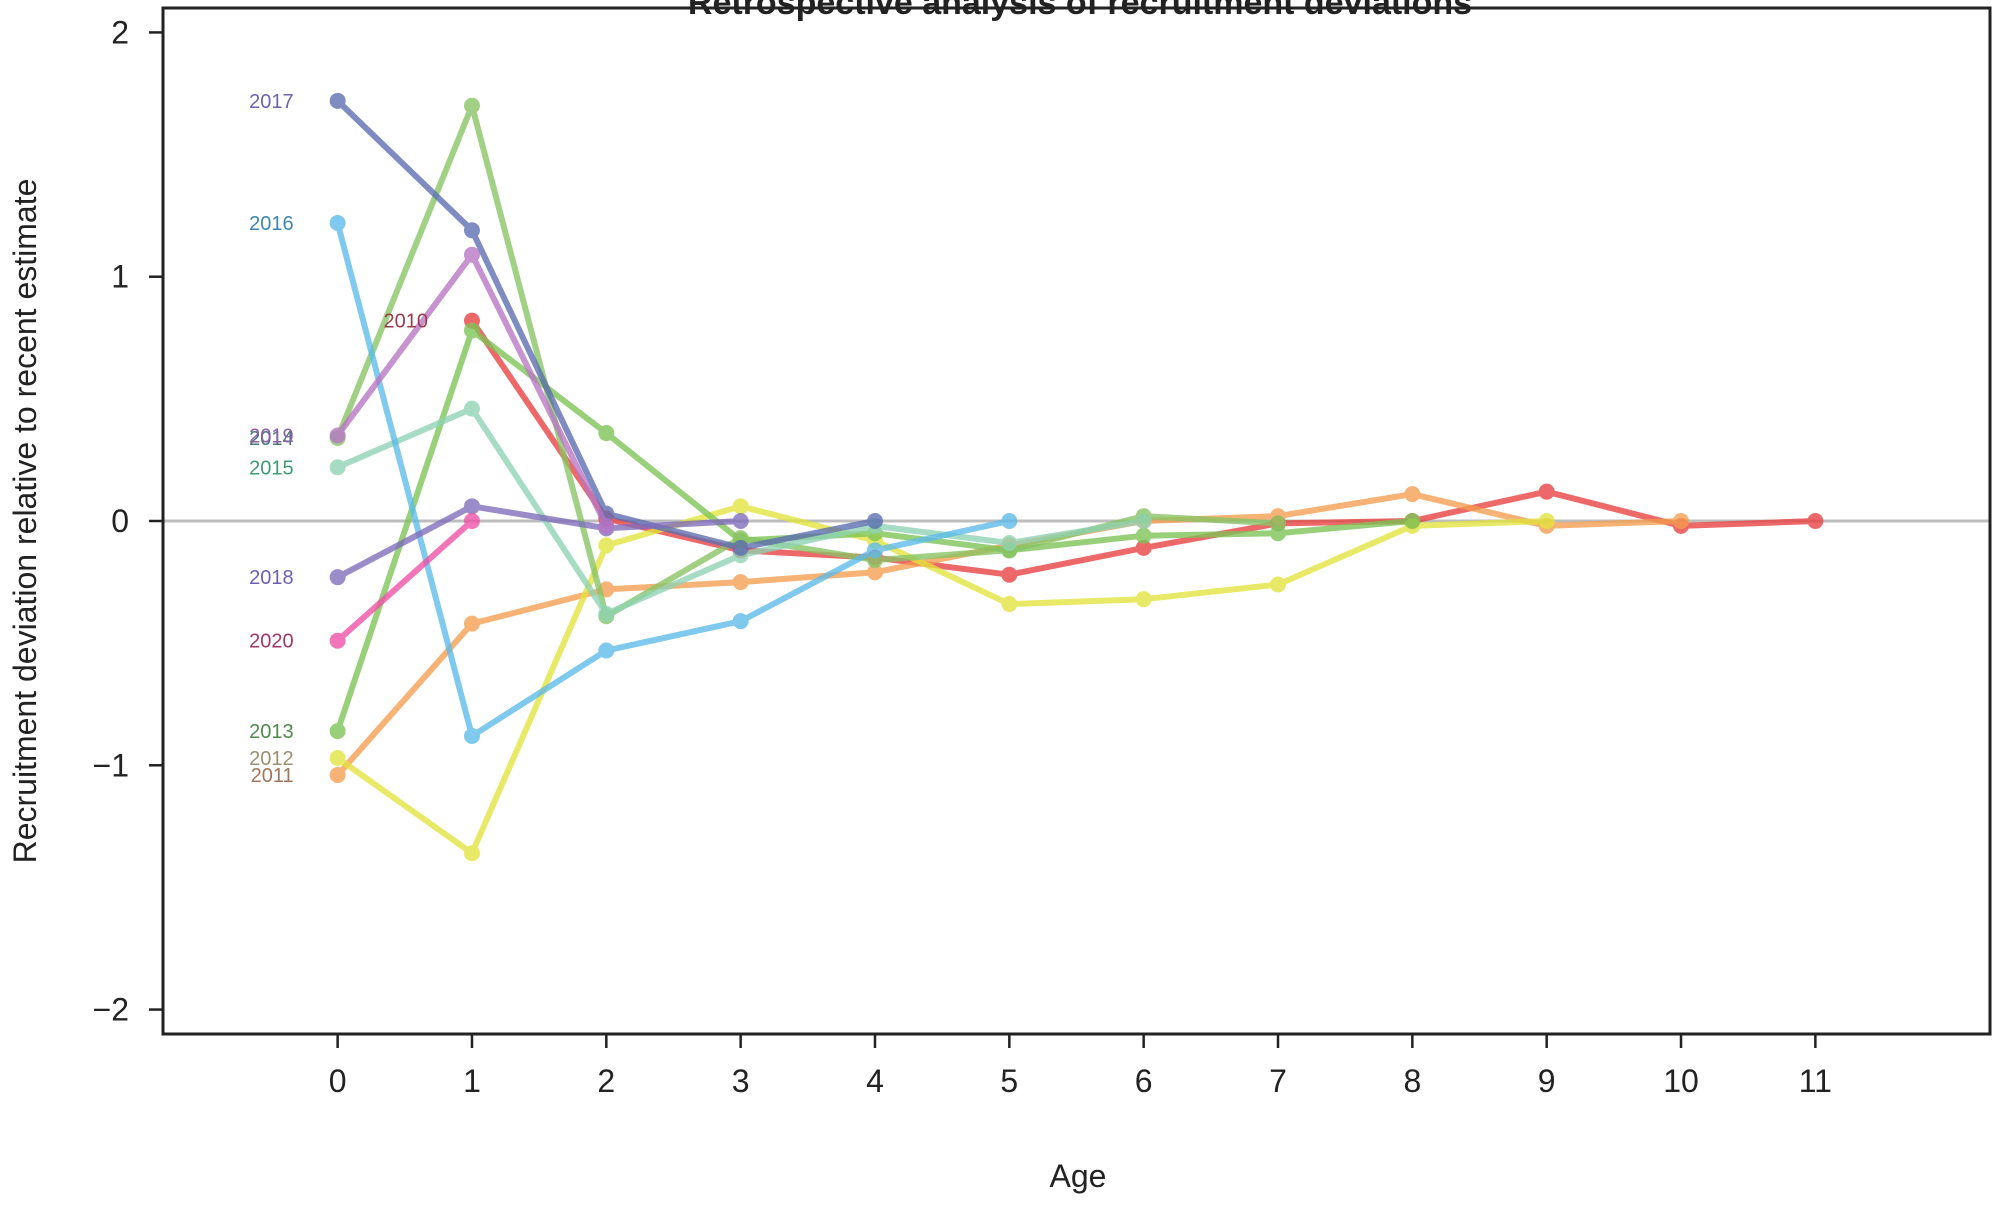  I want to click on x-tick-label: 6, so click(1144, 1081).